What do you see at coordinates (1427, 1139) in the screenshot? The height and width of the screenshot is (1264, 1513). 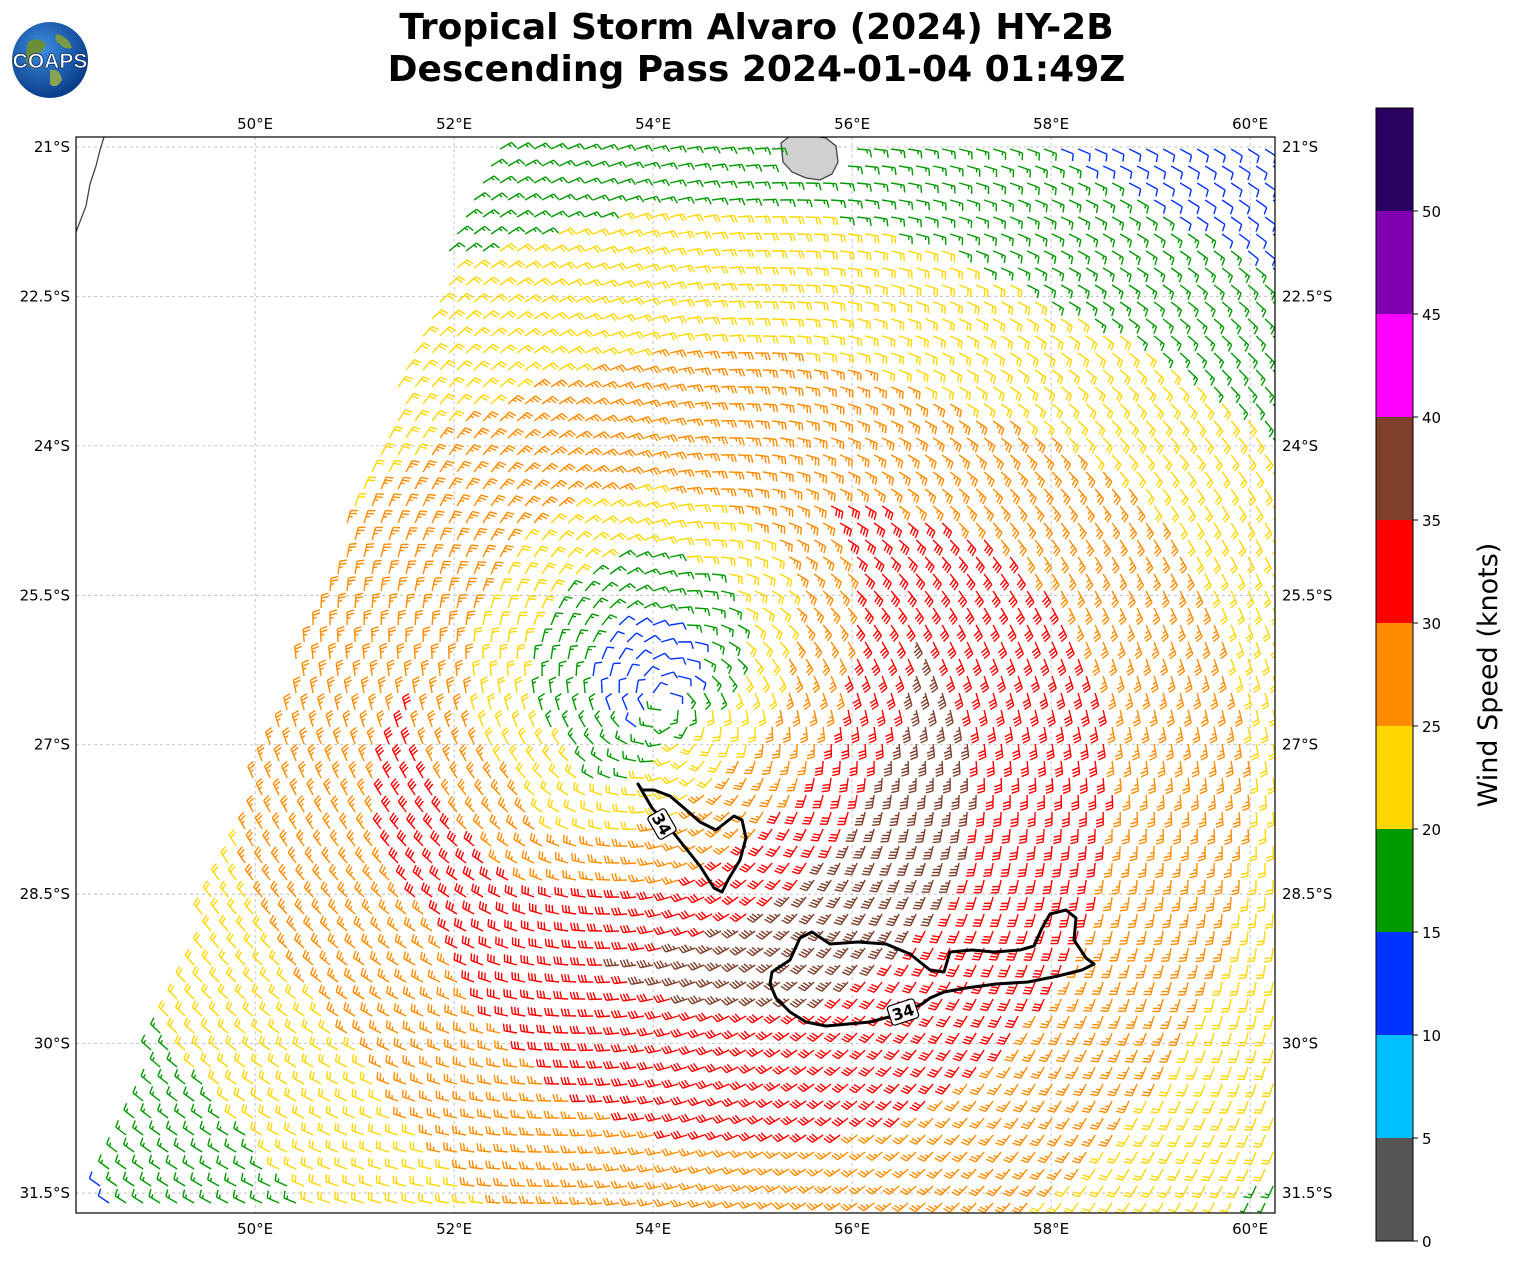 I see `colorbar-tick-label: 5` at bounding box center [1427, 1139].